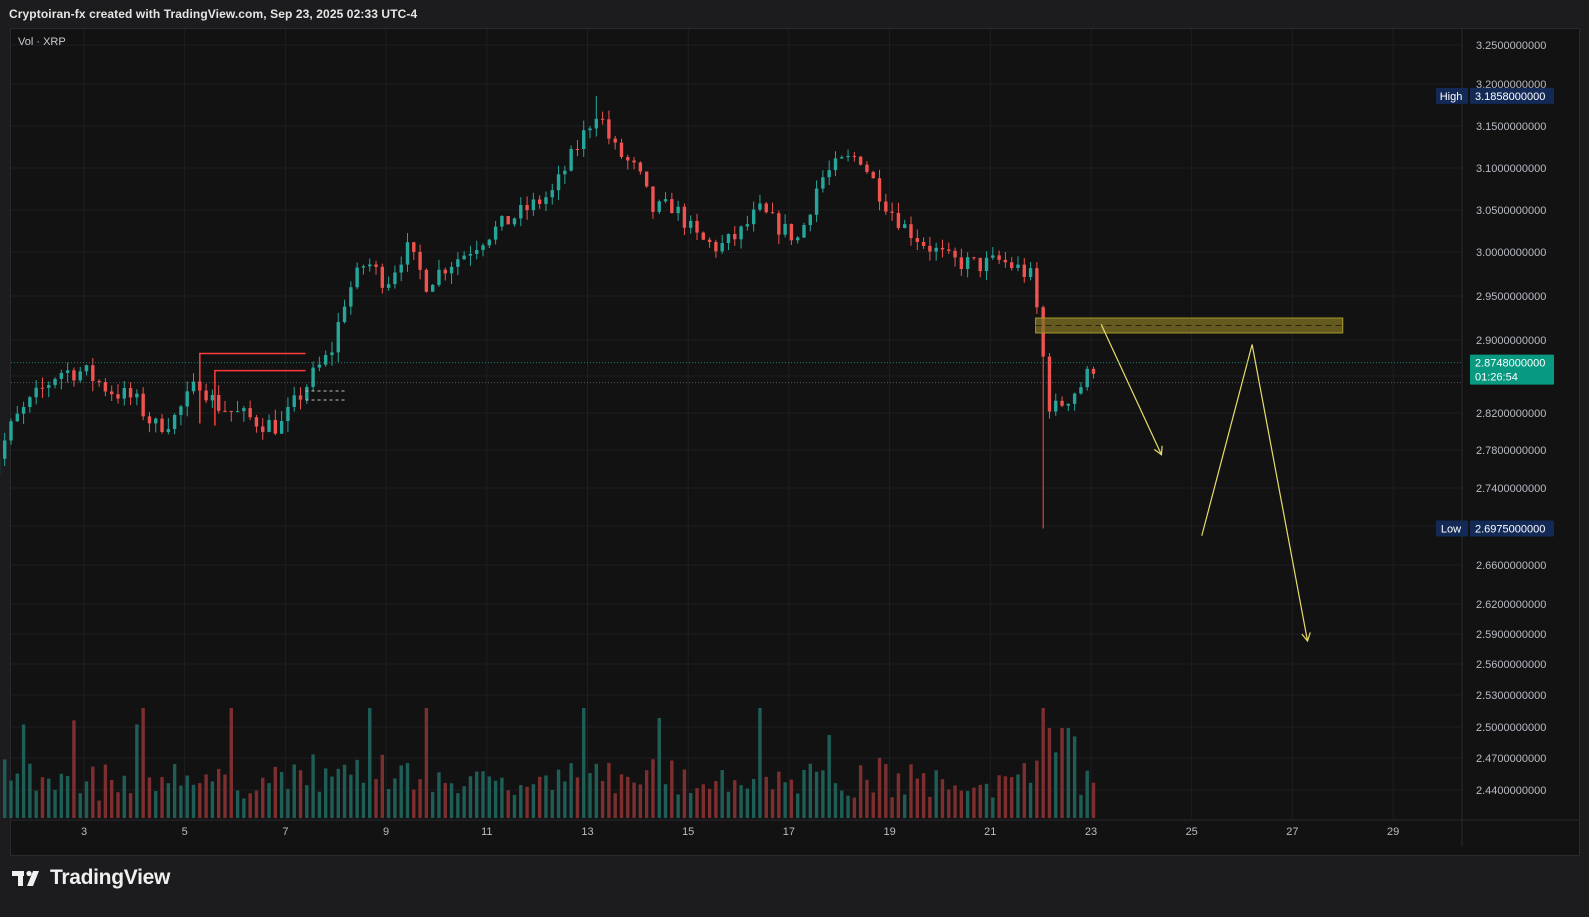 The height and width of the screenshot is (917, 1589). What do you see at coordinates (1496, 378) in the screenshot?
I see `badge-countdown-text: 01:26:54` at bounding box center [1496, 378].